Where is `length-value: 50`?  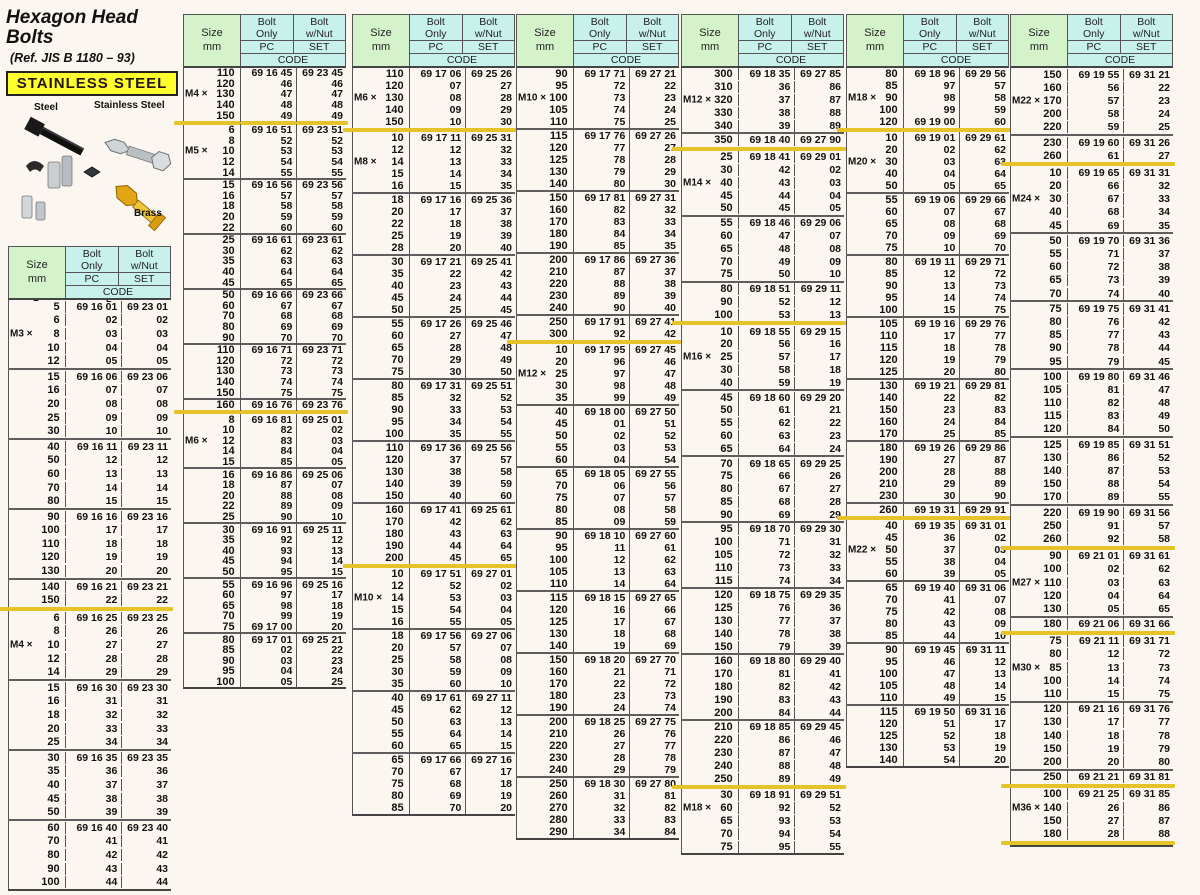 length-value: 50 is located at coordinates (891, 550).